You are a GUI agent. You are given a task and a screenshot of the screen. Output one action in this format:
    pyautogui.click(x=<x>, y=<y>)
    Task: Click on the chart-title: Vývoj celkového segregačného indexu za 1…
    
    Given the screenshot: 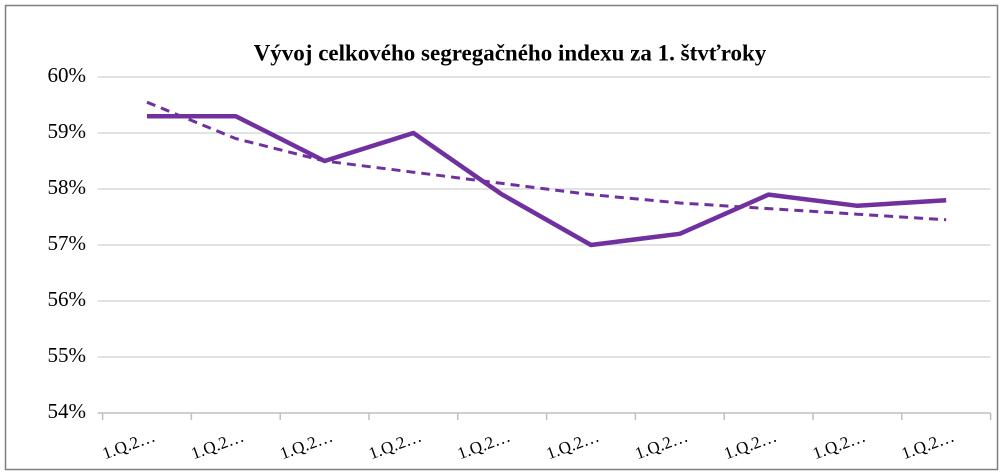 What is the action you would take?
    pyautogui.click(x=510, y=52)
    